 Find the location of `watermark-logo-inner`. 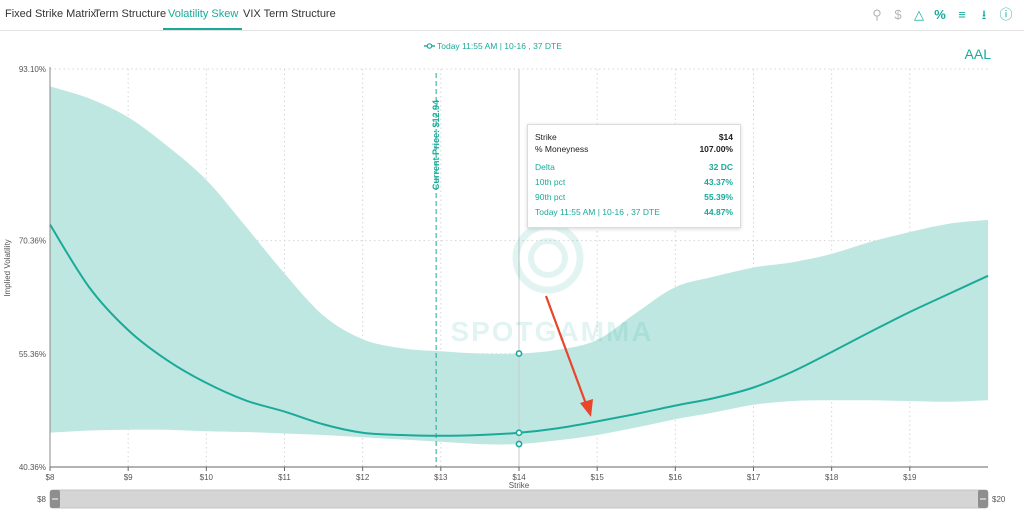

watermark-logo-inner is located at coordinates (548, 258).